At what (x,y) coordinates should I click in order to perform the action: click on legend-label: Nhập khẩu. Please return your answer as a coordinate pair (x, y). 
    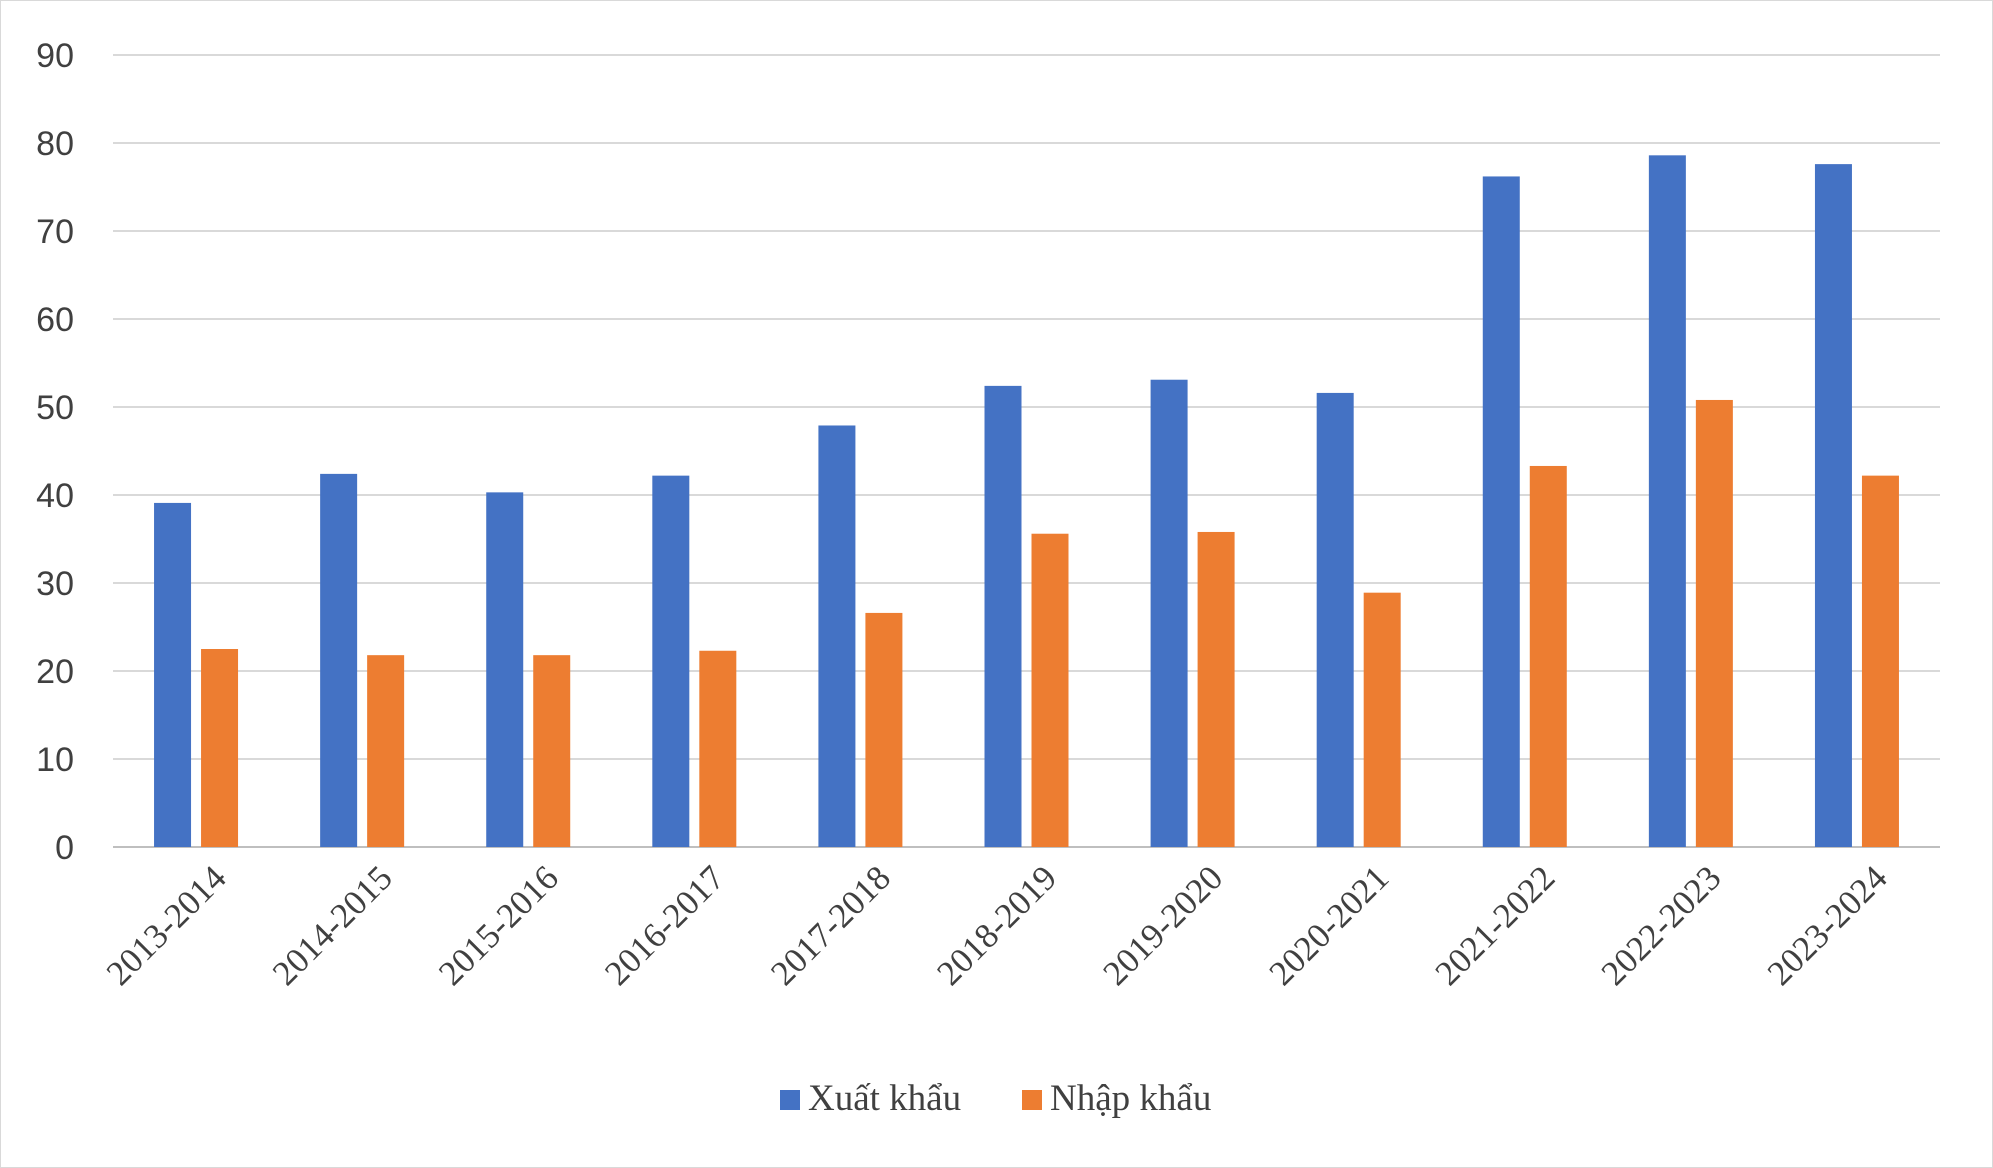
    Looking at the image, I should click on (1130, 1098).